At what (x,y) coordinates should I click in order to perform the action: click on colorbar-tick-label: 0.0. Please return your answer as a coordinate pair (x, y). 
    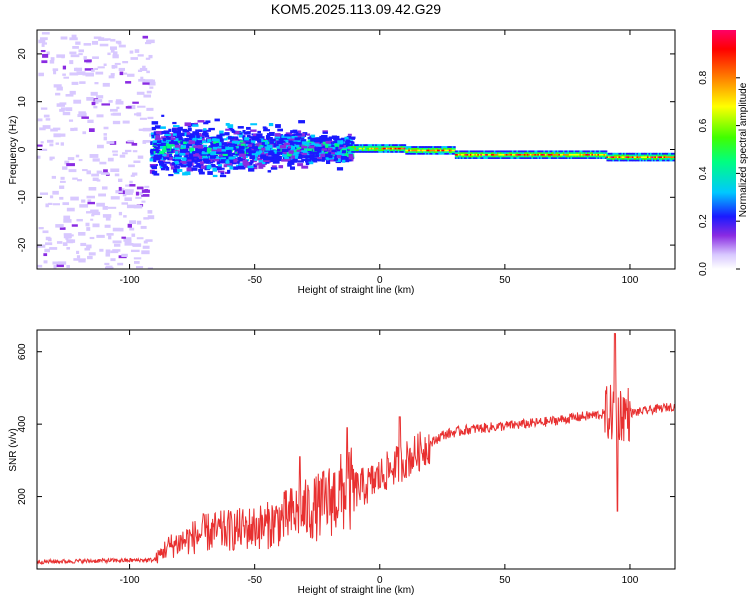
    Looking at the image, I should click on (703, 269).